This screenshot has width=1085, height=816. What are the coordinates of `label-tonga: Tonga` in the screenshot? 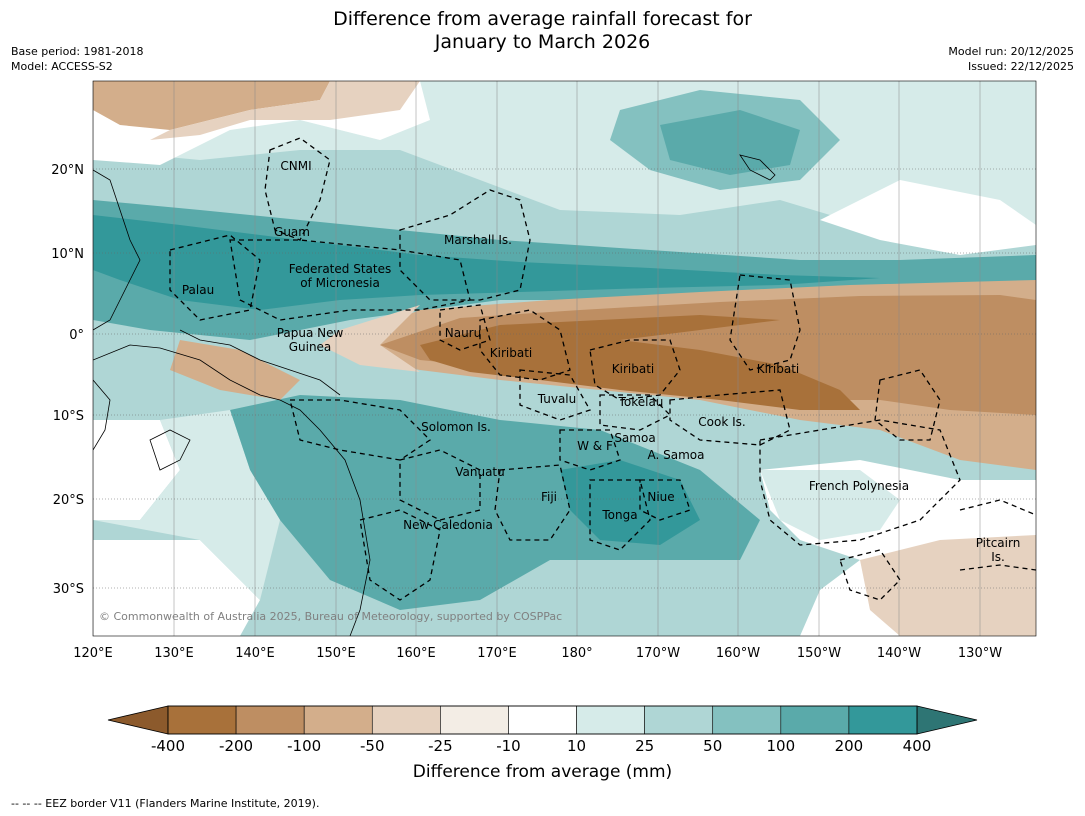 It's located at (619, 515).